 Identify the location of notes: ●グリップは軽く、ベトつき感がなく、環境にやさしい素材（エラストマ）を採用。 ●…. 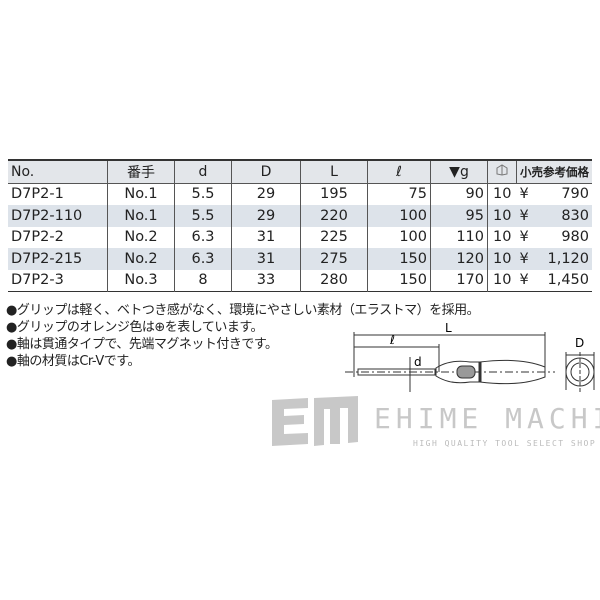
(243, 336).